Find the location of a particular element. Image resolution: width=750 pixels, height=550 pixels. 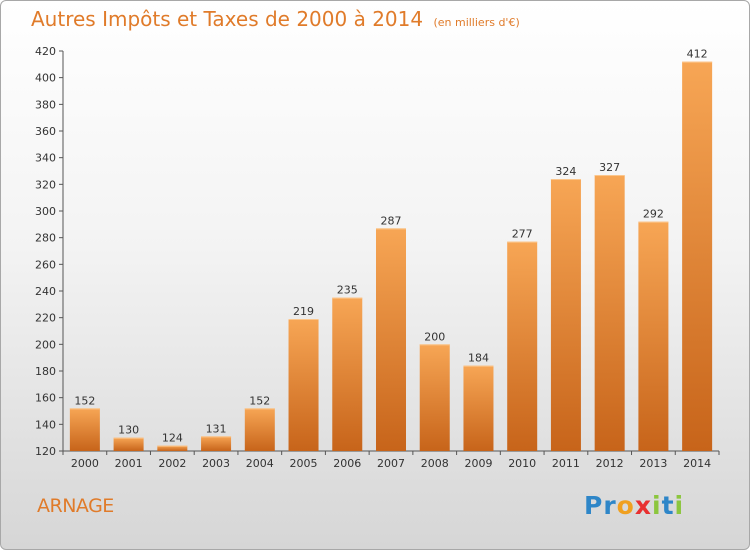

y-tick-label: 380 is located at coordinates (45, 104).